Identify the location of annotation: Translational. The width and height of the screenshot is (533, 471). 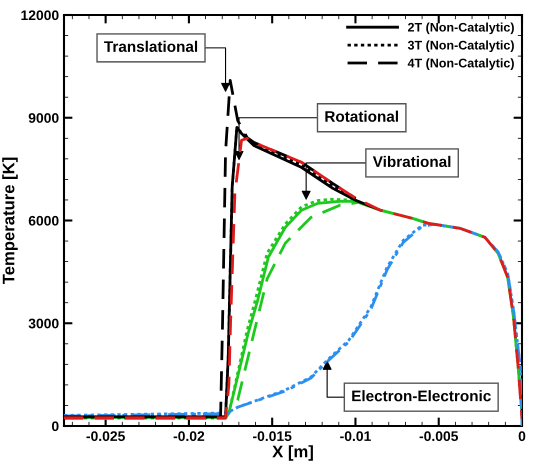
(151, 46).